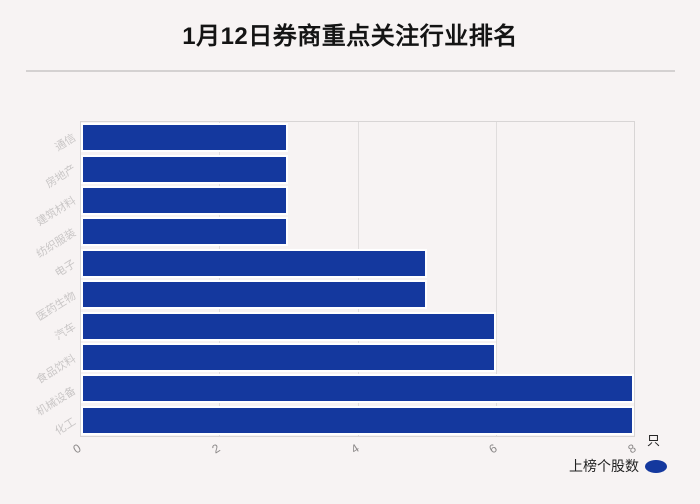  I want to click on legend-marker-icon, so click(656, 466).